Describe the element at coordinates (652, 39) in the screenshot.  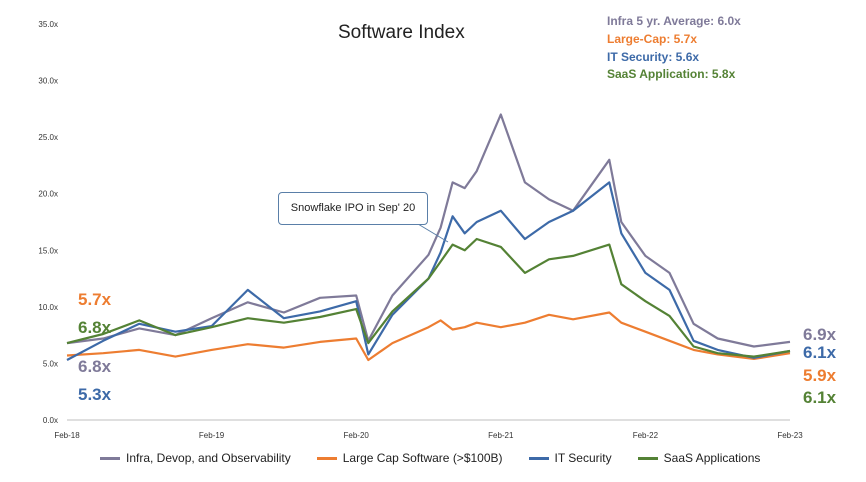
I see `large-cap-average-label: Large-Cap: 5.7x` at that location.